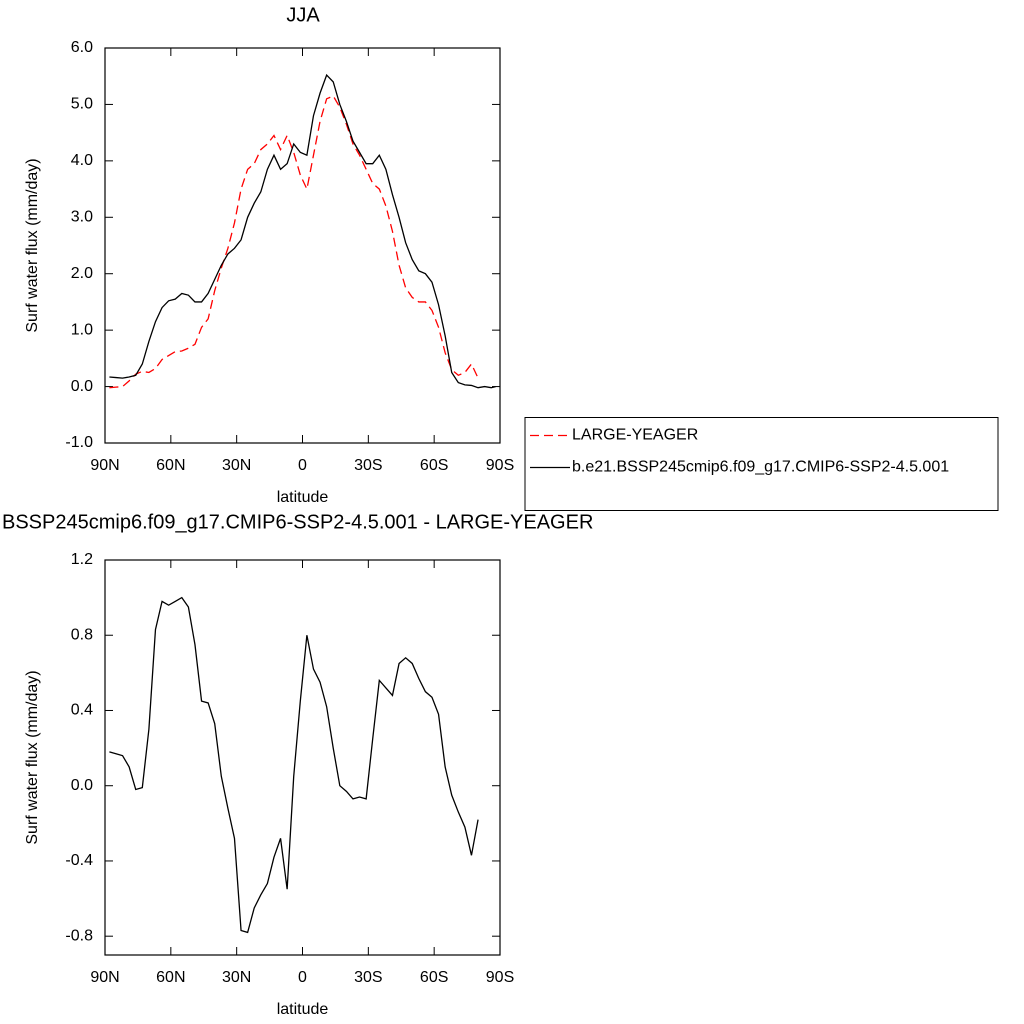 The image size is (1024, 1024). I want to click on y-tick-label: 2.0, so click(82, 273).